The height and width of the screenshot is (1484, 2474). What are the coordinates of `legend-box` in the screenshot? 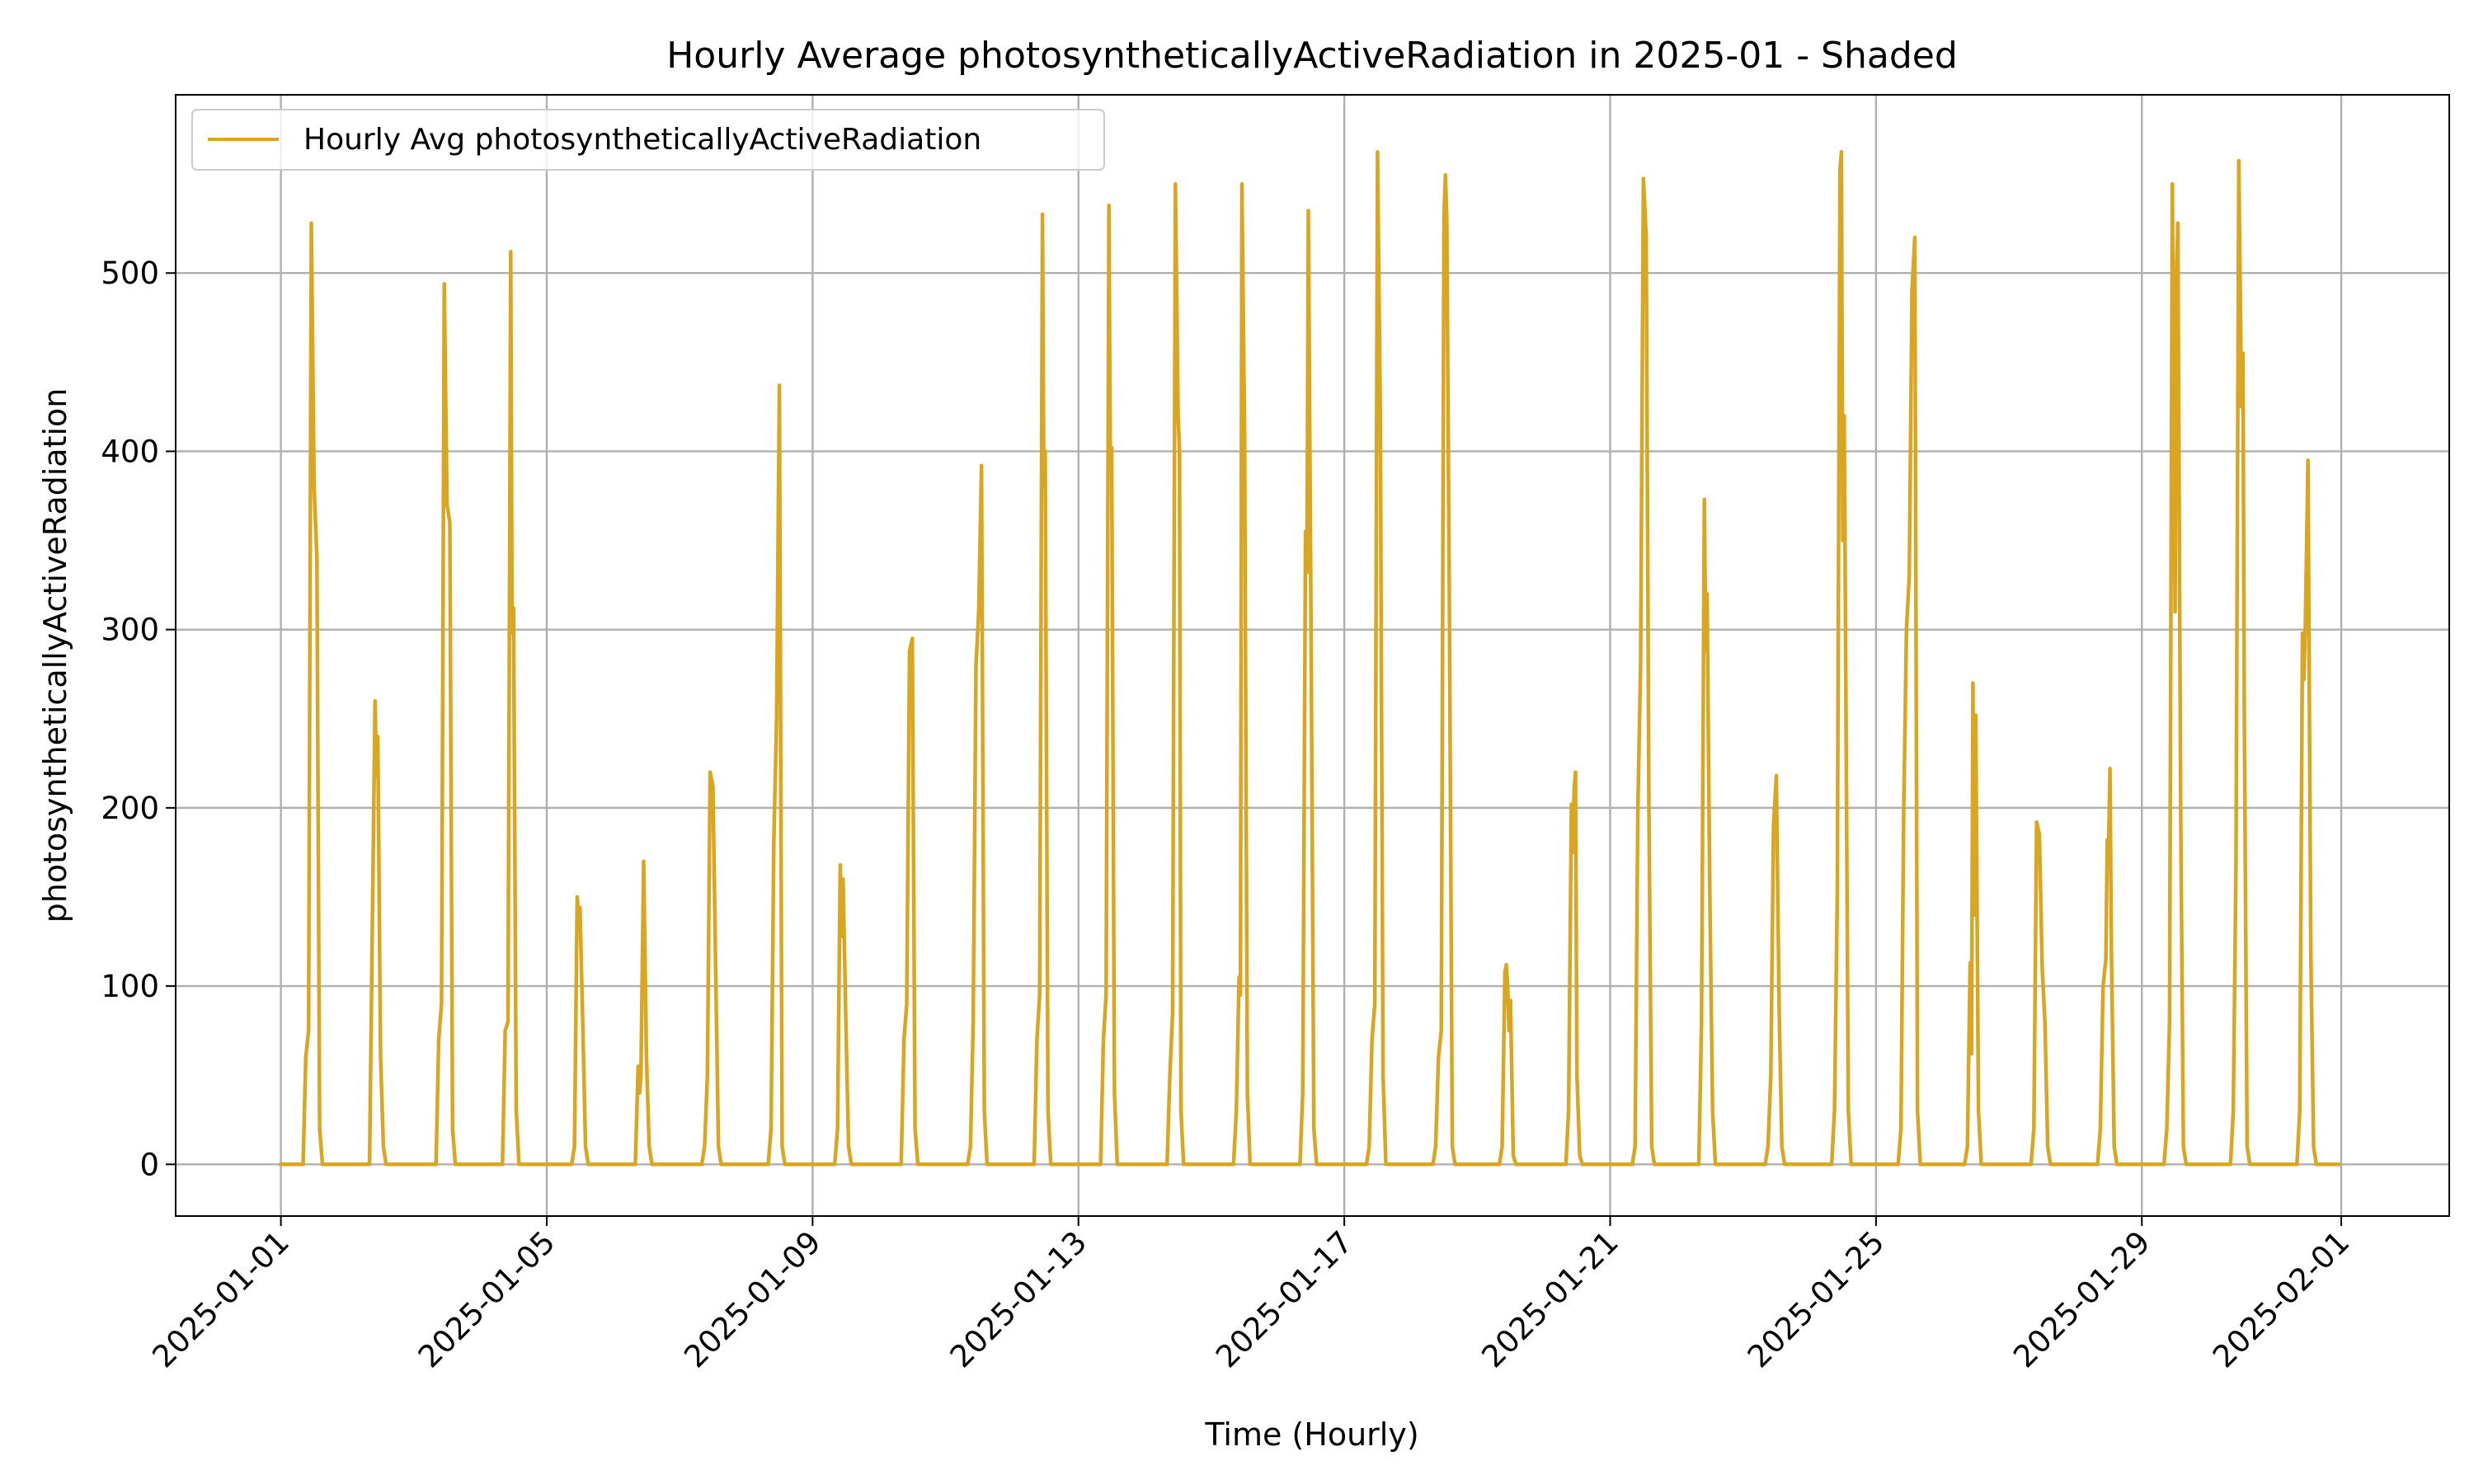 It's located at (648, 140).